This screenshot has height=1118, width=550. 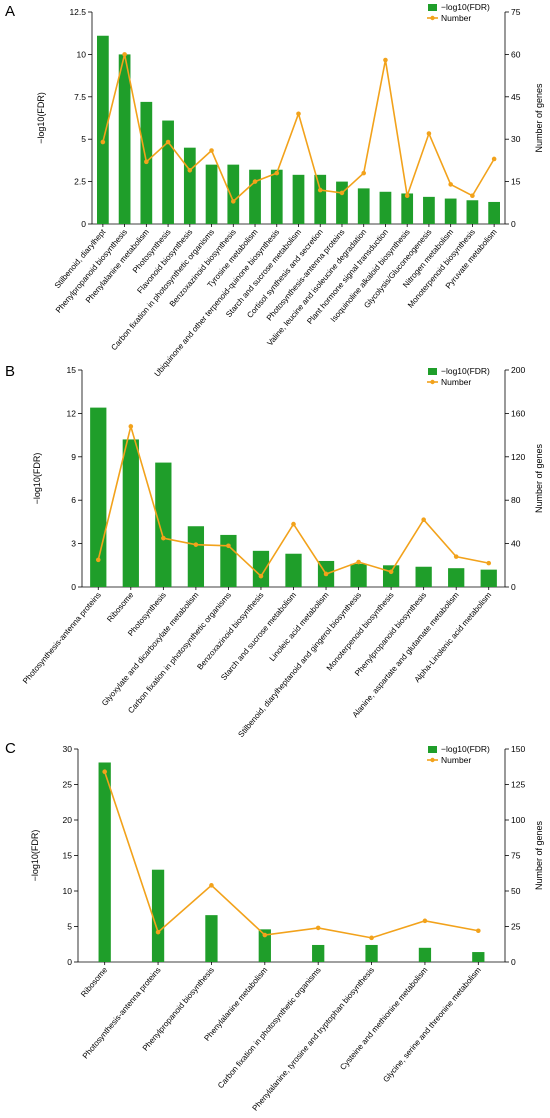 I want to click on y-tick-label: 20, so click(x=68, y=820).